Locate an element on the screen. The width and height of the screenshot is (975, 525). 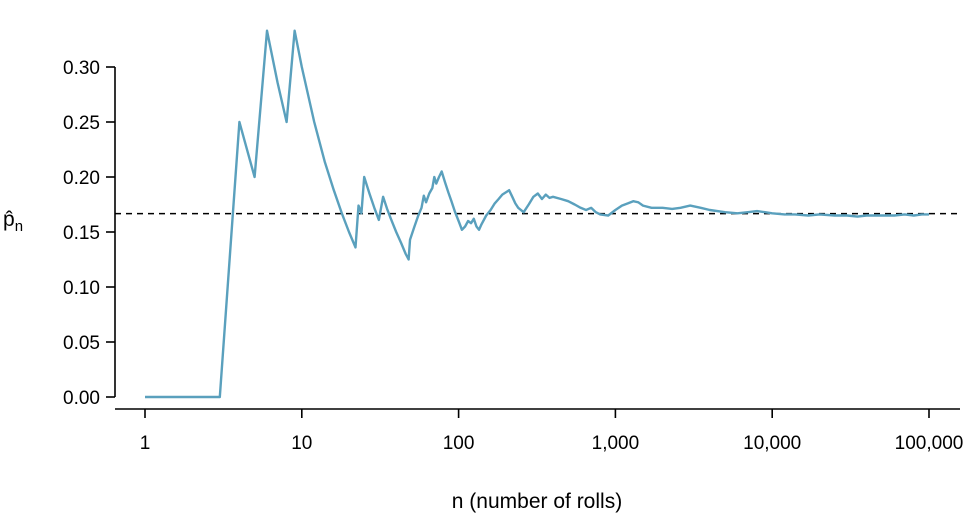
x-tick-label: 100,000 is located at coordinates (929, 443).